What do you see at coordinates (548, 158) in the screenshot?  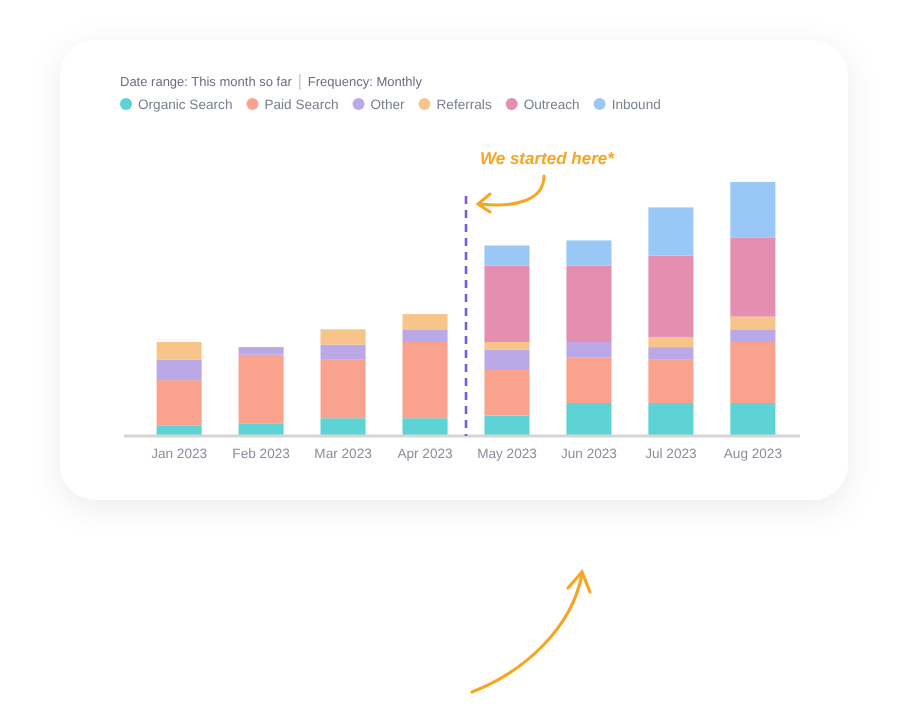 I see `text: We started here*` at bounding box center [548, 158].